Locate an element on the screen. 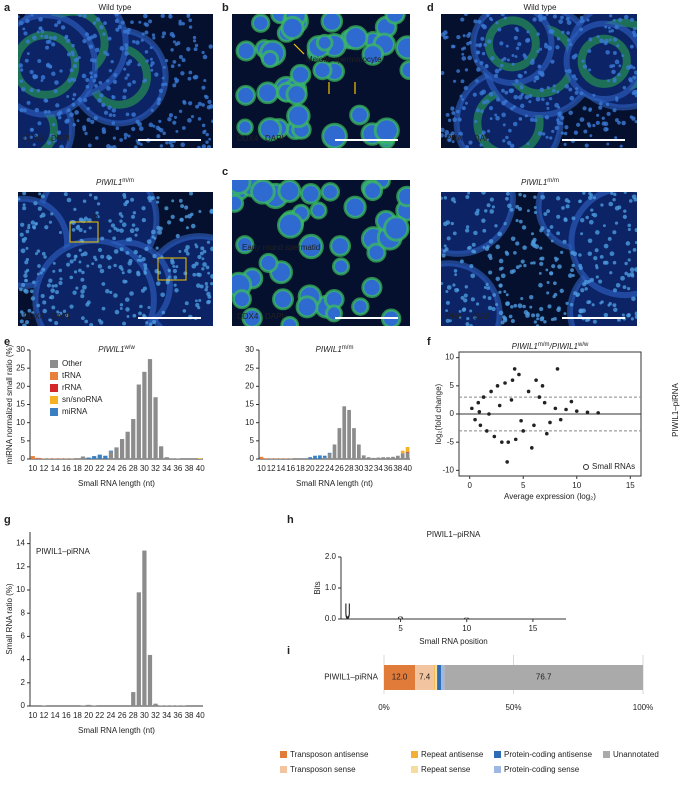 The height and width of the screenshot is (786, 685). x-tick-label: 22 is located at coordinates (319, 468).